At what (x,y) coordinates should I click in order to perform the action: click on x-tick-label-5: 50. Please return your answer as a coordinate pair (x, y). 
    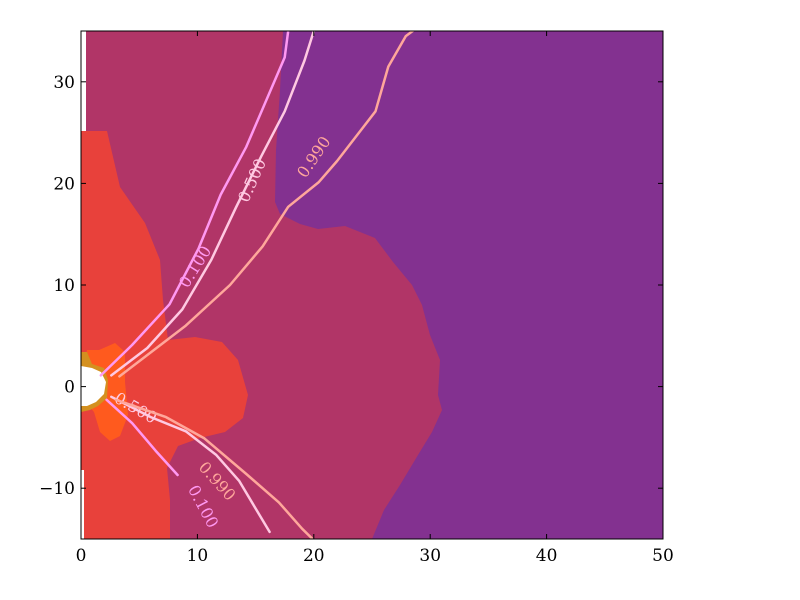
    Looking at the image, I should click on (663, 556).